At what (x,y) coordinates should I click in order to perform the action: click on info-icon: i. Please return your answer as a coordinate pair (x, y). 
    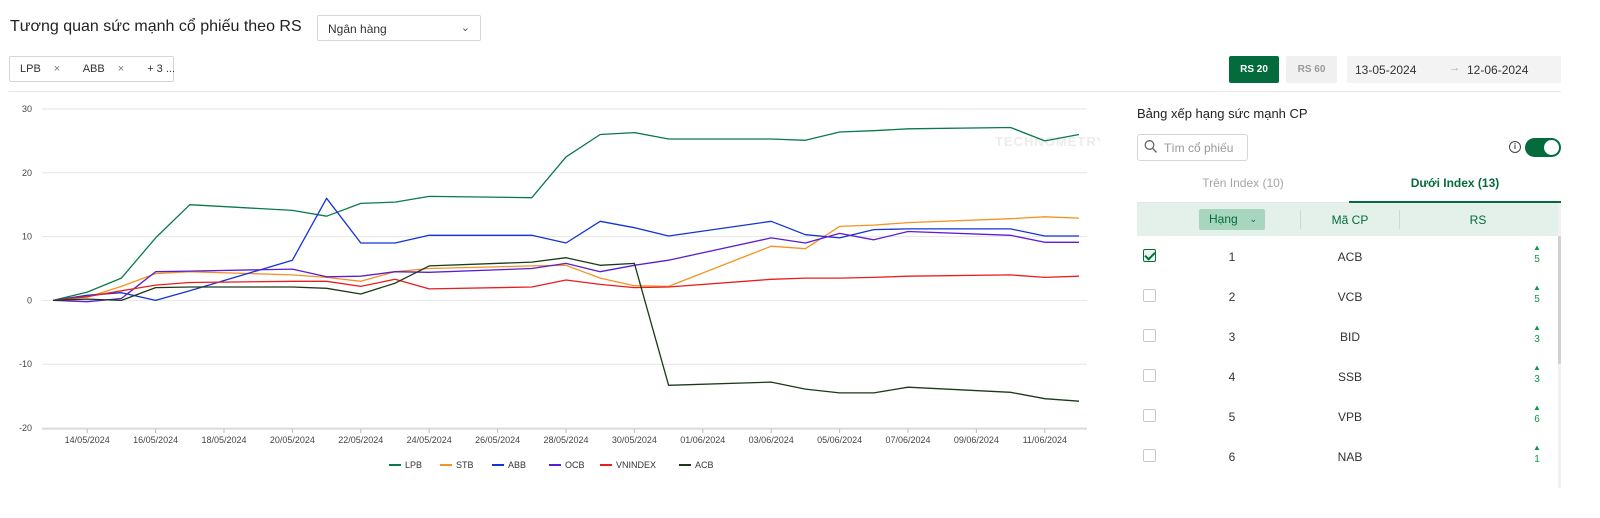
    Looking at the image, I should click on (1515, 147).